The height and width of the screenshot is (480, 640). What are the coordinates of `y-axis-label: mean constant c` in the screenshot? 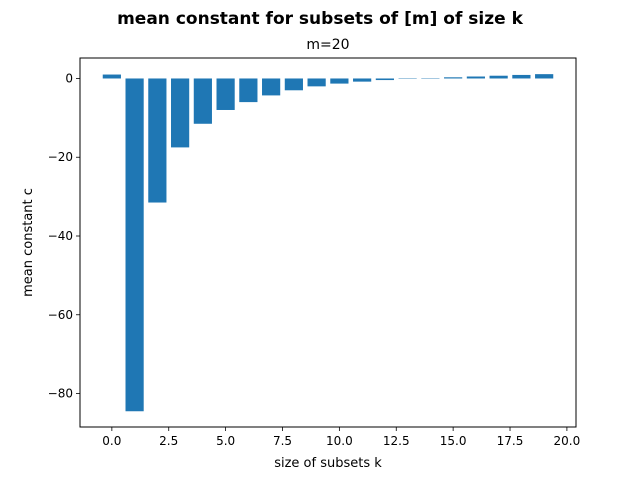 It's located at (28, 242).